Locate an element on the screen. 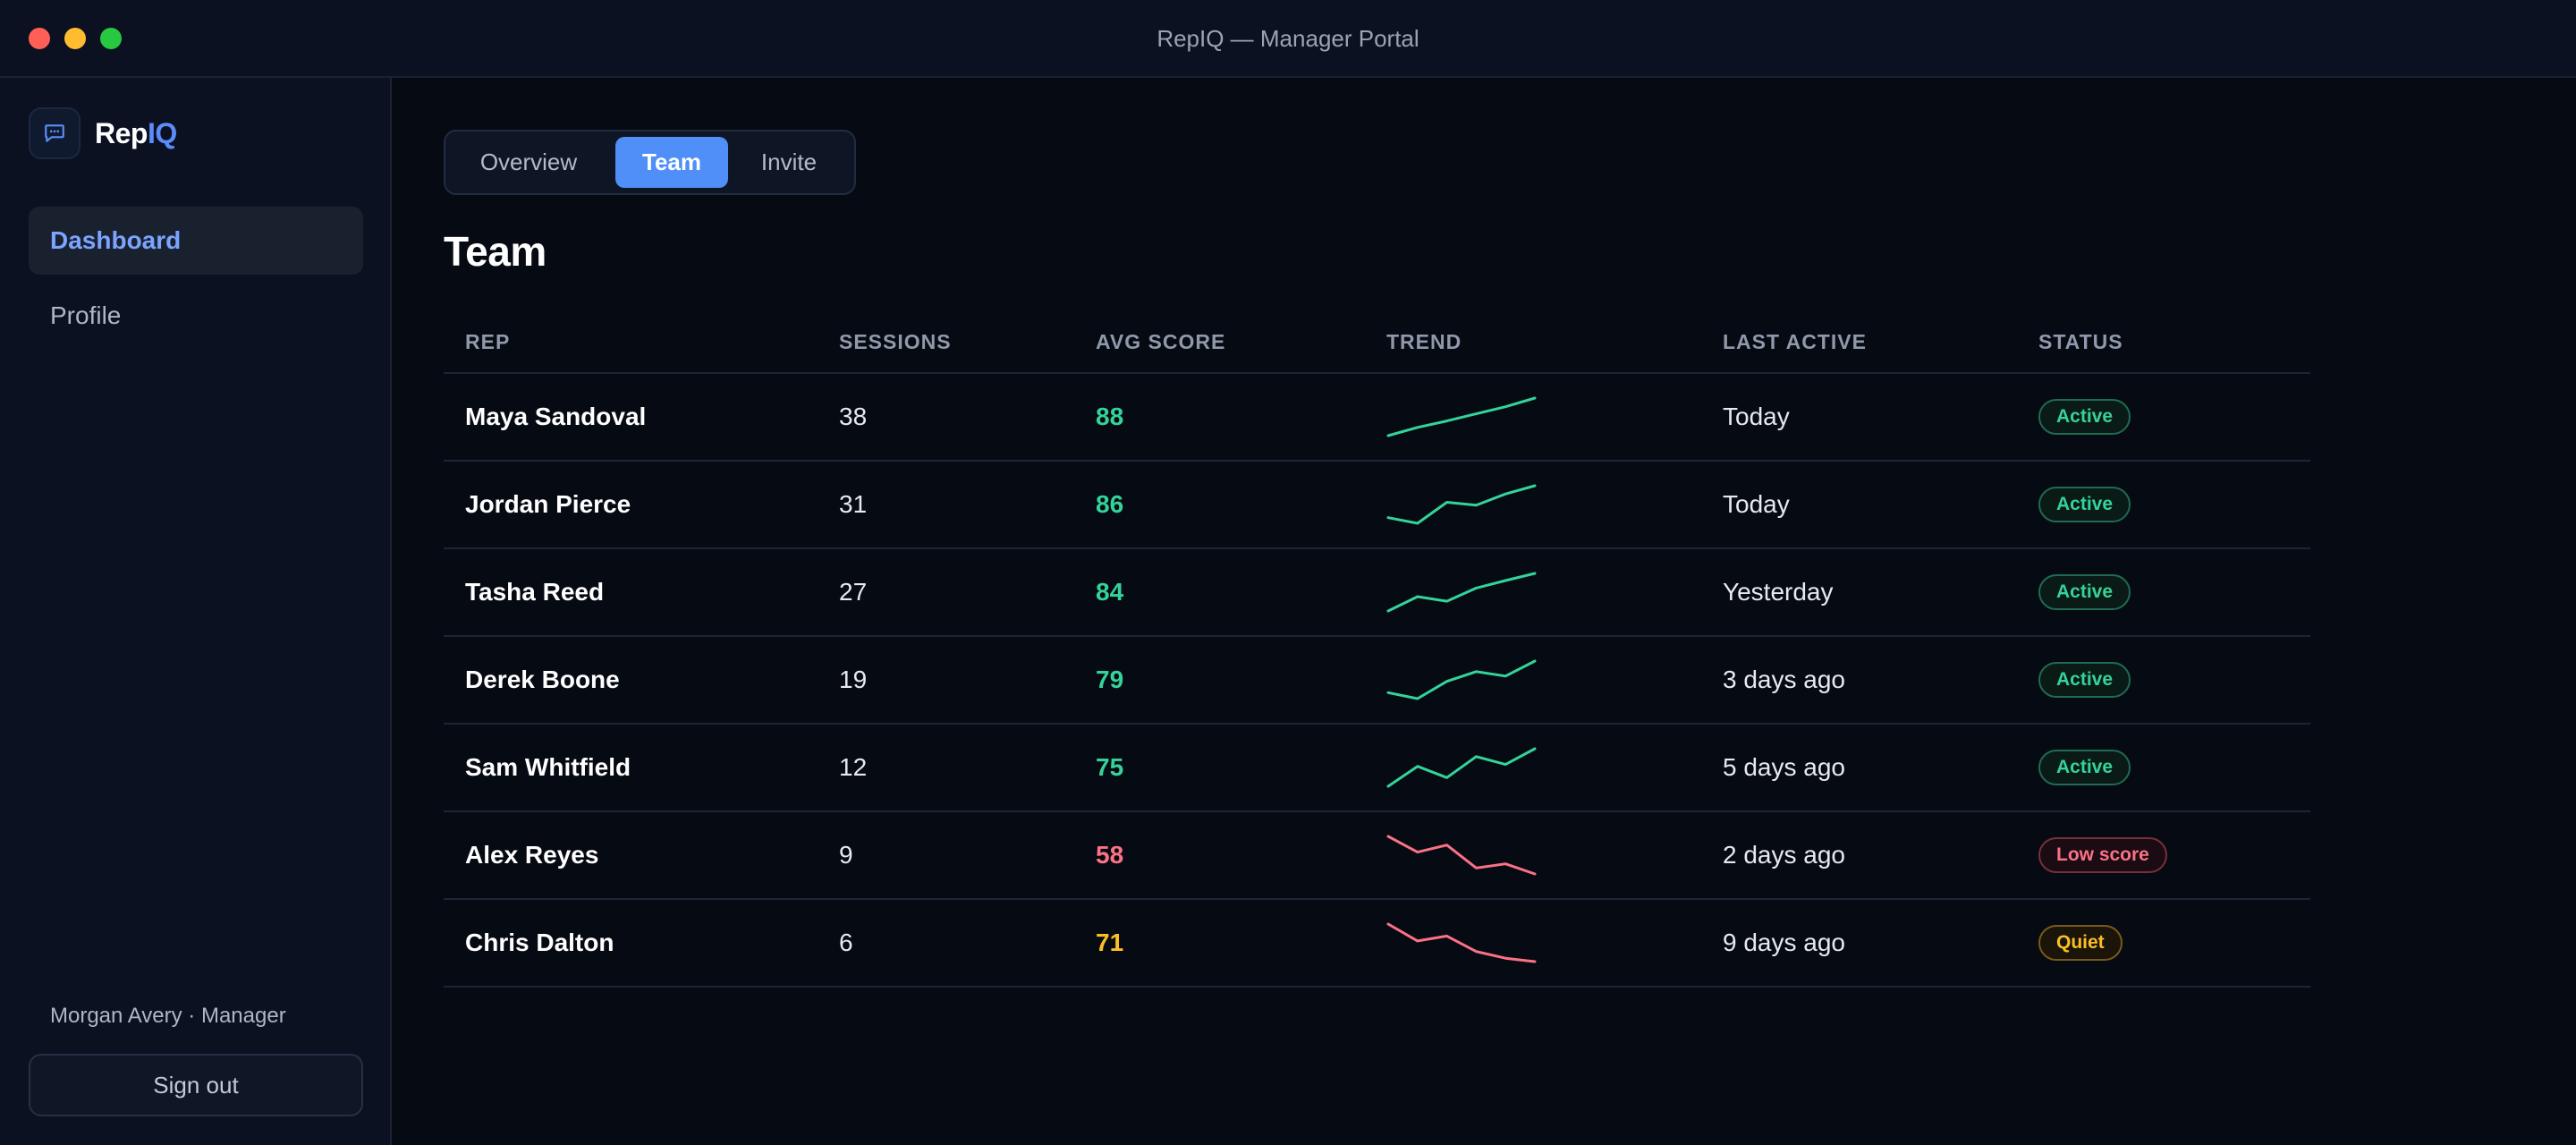 The height and width of the screenshot is (1145, 2576). rep-name: Tasha Reed is located at coordinates (535, 592).